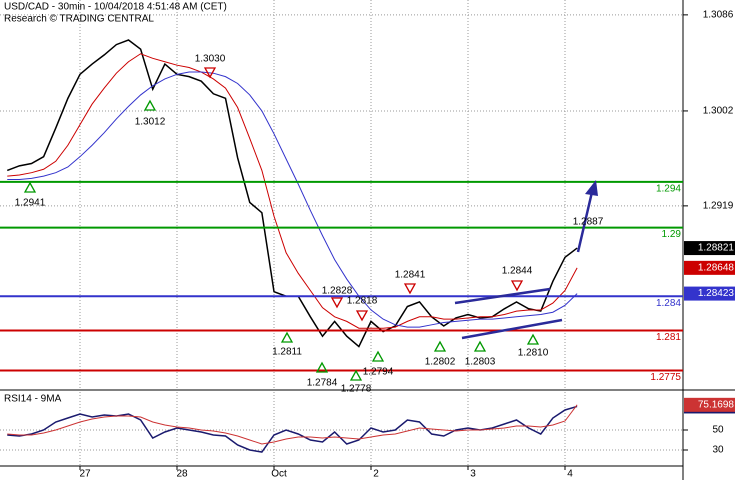 Image resolution: width=735 pixels, height=480 pixels. Describe the element at coordinates (512, 329) in the screenshot. I see `channel-lower` at that location.